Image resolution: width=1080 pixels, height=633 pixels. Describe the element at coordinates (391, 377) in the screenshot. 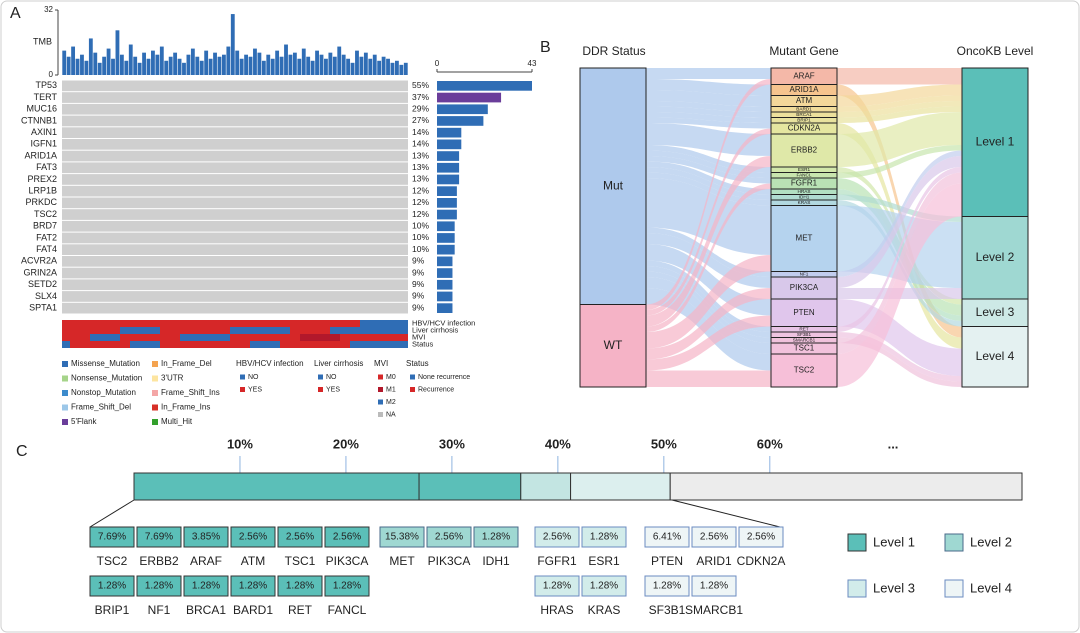

I see `legend-label: M0` at that location.